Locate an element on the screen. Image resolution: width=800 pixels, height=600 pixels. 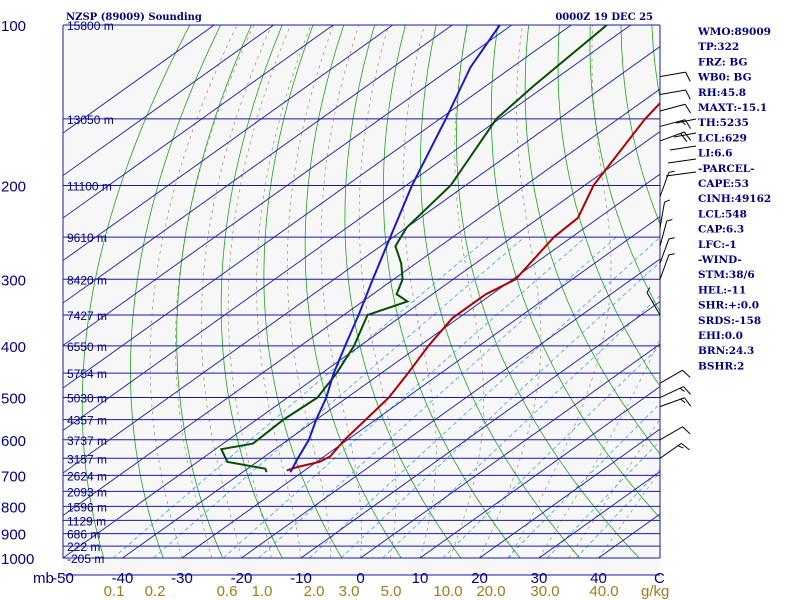
temperature-tick-label: -10 is located at coordinates (301, 578).